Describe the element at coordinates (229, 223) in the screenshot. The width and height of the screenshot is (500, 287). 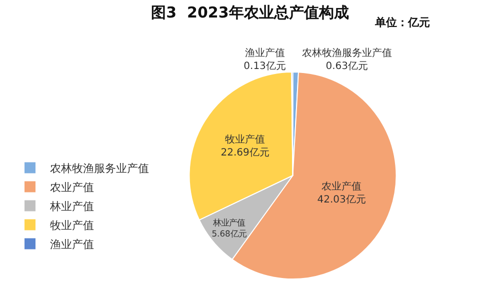
I see `slice-label: 林业产值` at that location.